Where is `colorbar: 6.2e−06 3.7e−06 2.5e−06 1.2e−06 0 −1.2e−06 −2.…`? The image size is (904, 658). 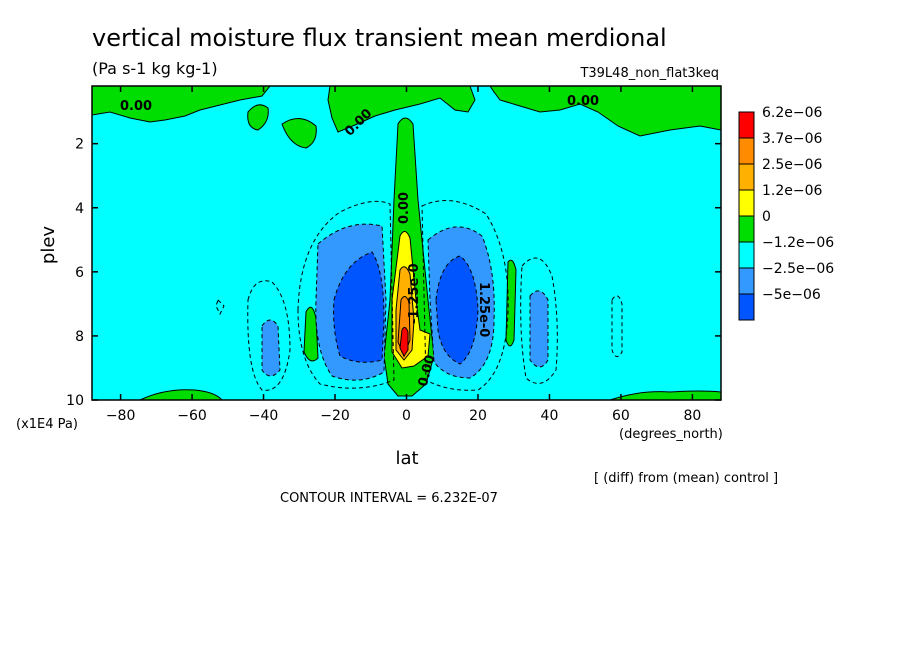
colorbar: 6.2e−06 3.7e−06 2.5e−06 1.2e−06 0 −1.2e−06 −2.… is located at coordinates (786, 213).